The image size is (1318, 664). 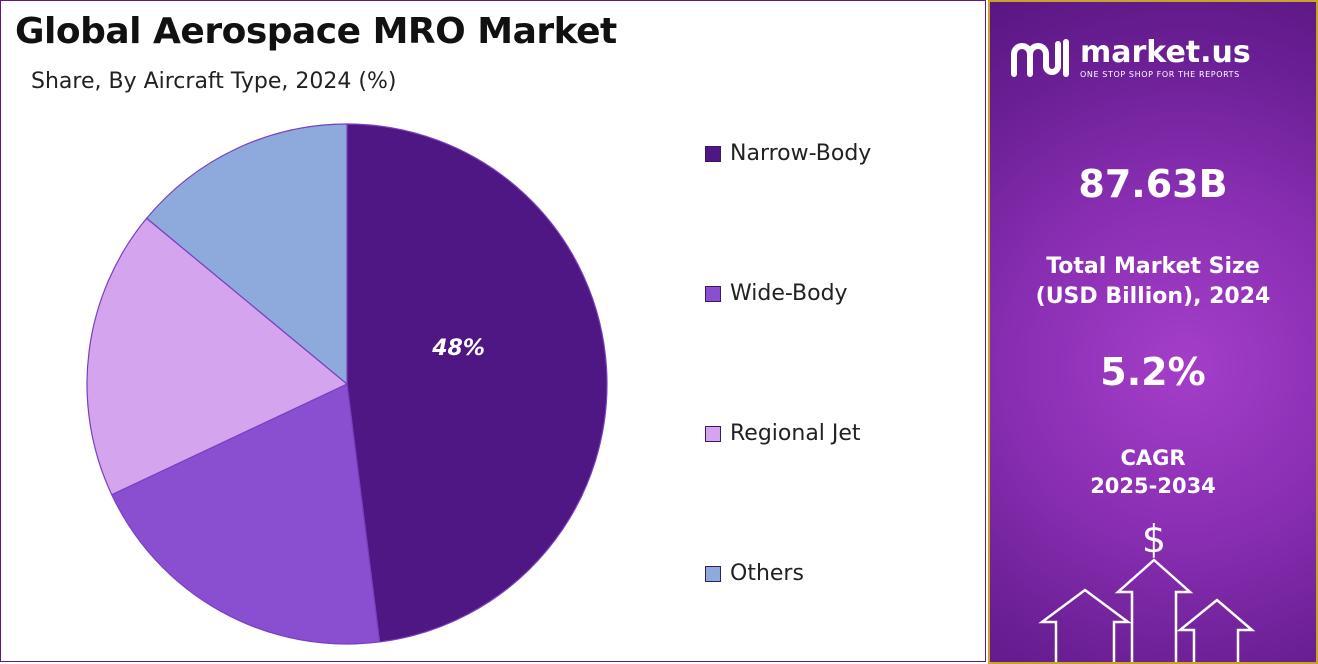 What do you see at coordinates (1085, 625) in the screenshot?
I see `arrow-up-left-icon` at bounding box center [1085, 625].